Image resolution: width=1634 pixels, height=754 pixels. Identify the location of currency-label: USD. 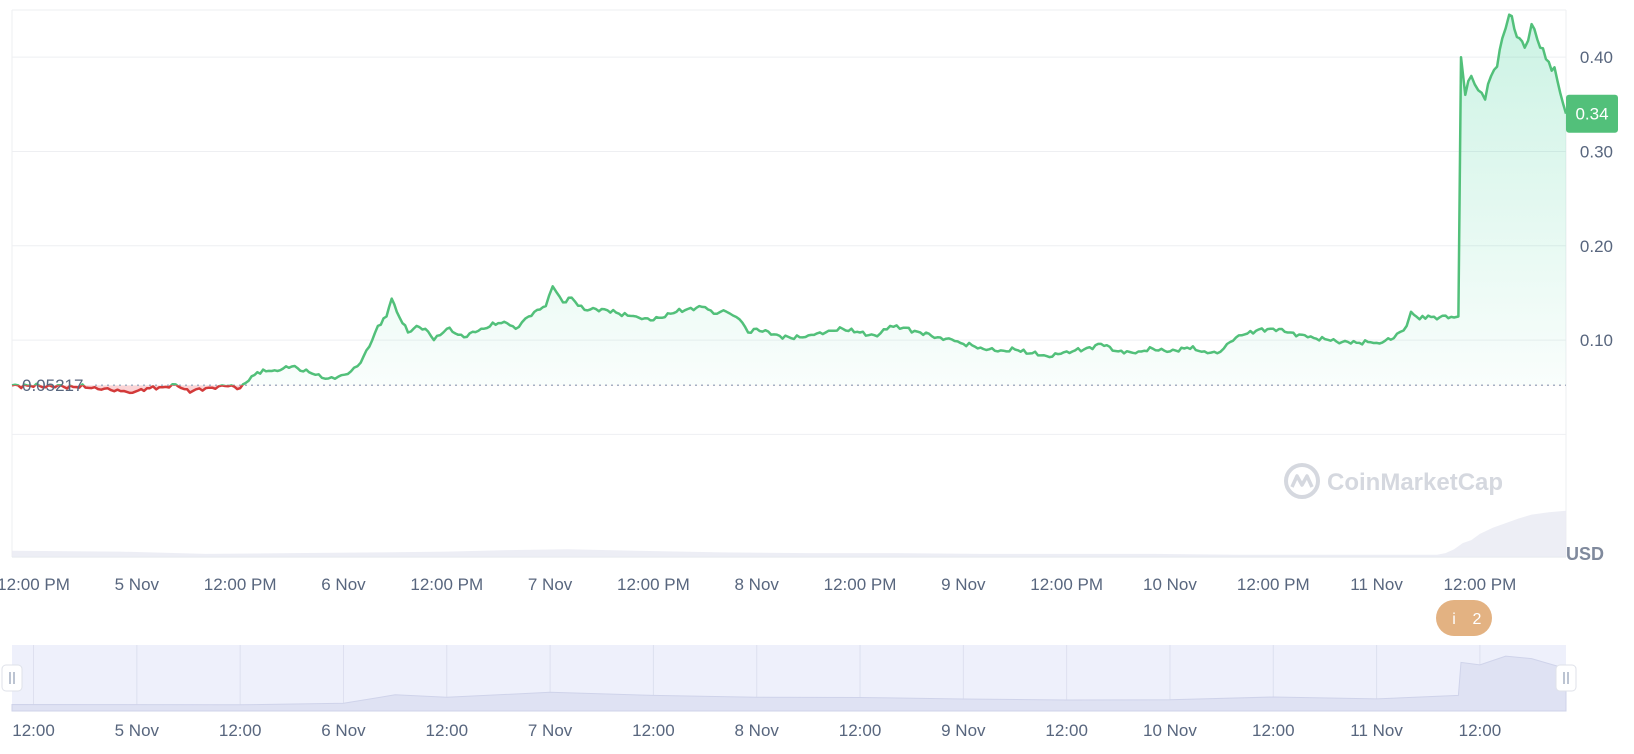
(1585, 554).